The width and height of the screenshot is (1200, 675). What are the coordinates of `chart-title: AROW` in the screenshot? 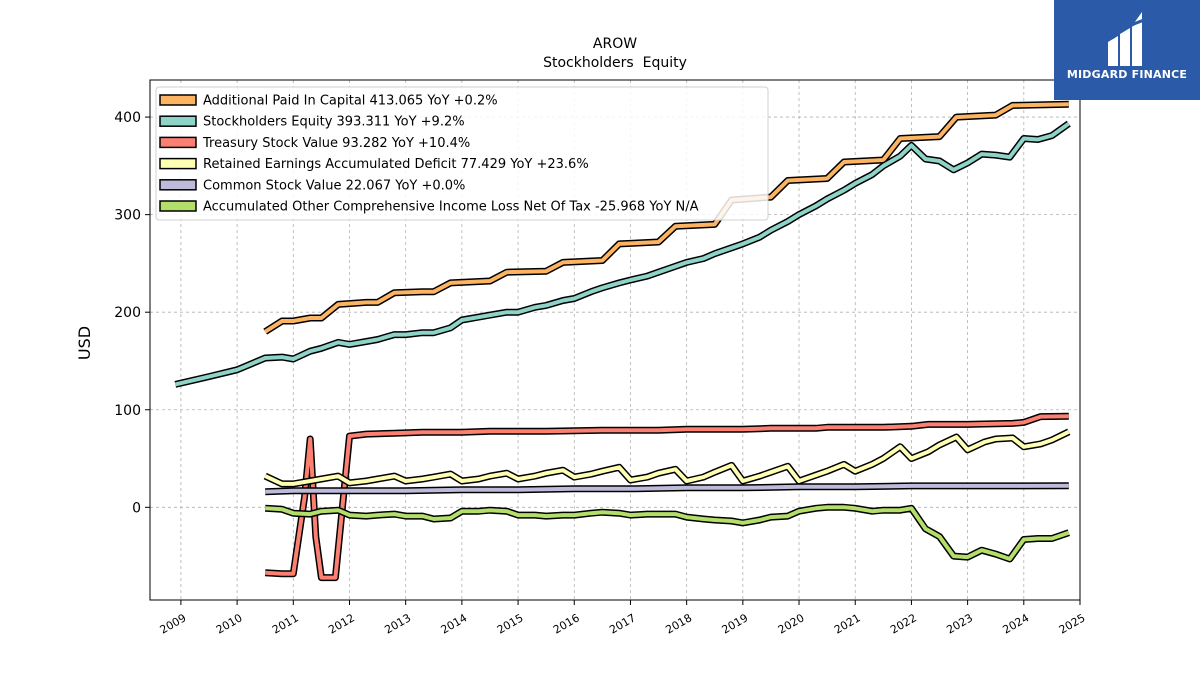 It's located at (615, 44).